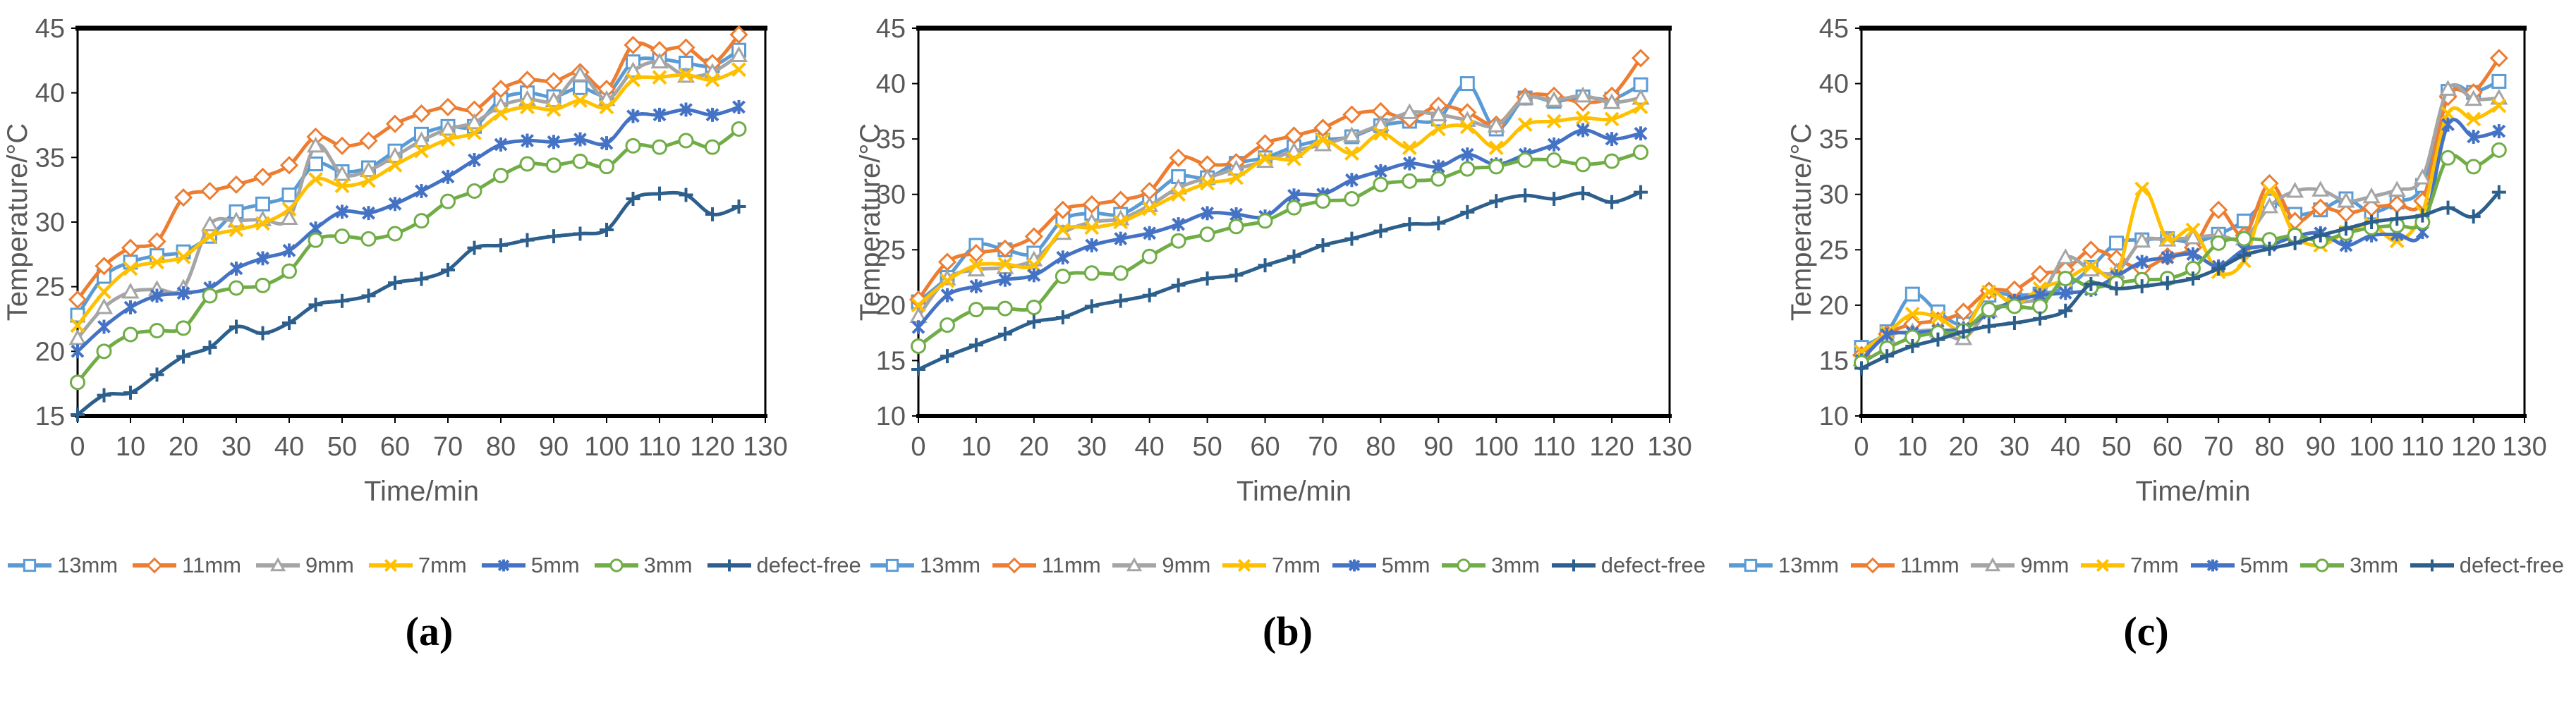 This screenshot has height=705, width=2576. I want to click on asterisk-marker-icon, so click(1354, 565).